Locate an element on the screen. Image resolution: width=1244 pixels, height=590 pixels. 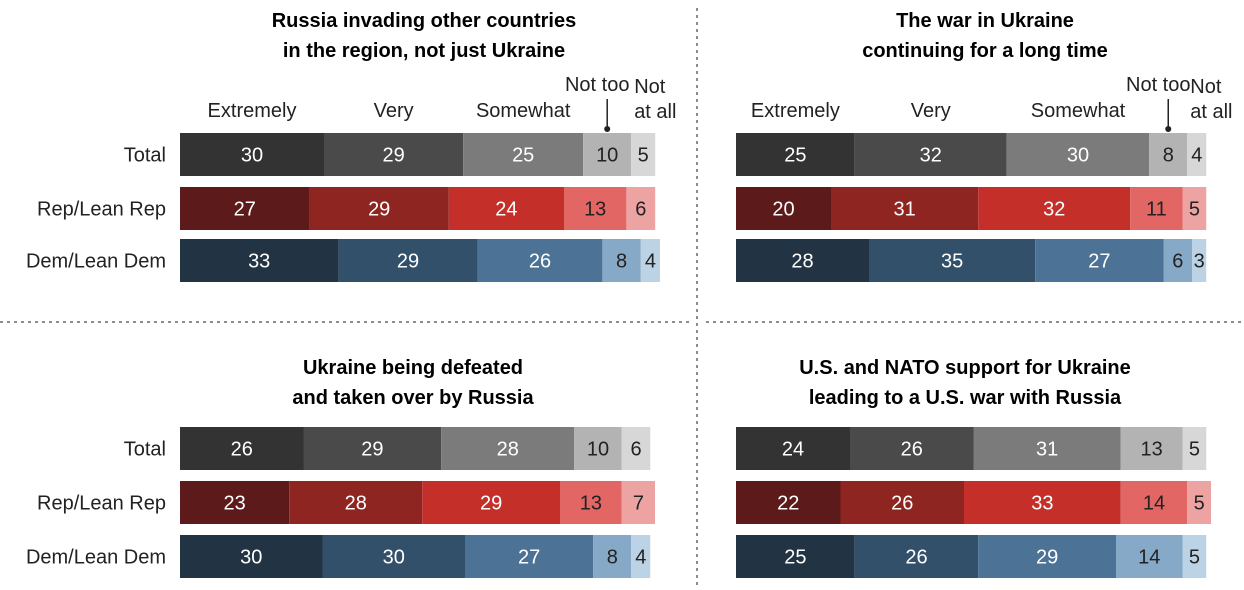
data-label: 23 is located at coordinates (235, 504).